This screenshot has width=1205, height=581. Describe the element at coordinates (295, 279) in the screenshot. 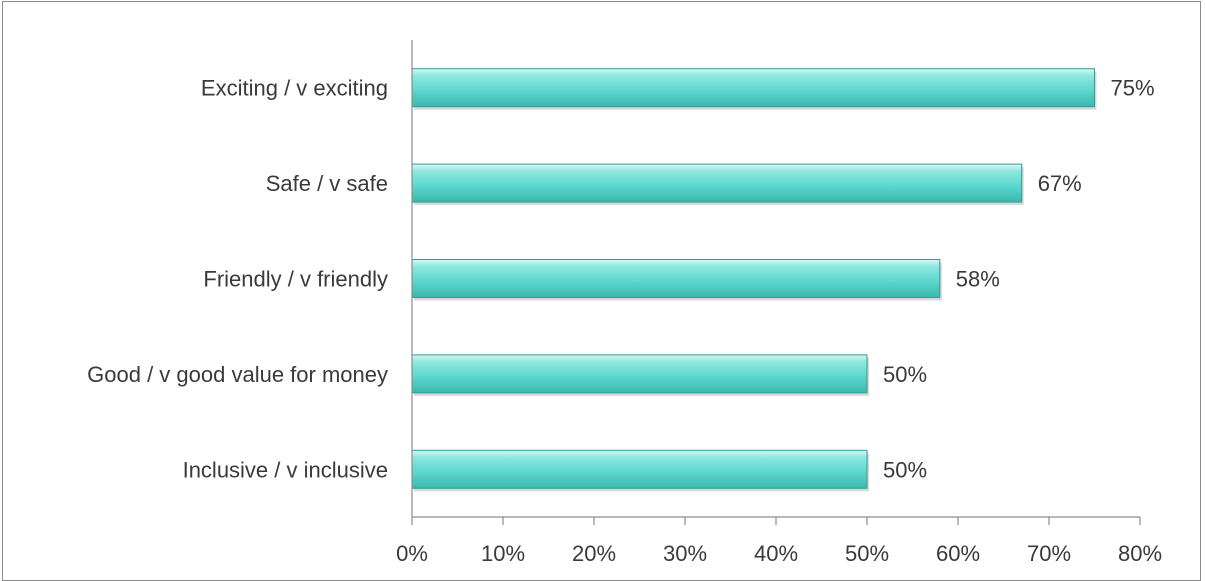

I see `category-label: Friendly / v friendly` at that location.